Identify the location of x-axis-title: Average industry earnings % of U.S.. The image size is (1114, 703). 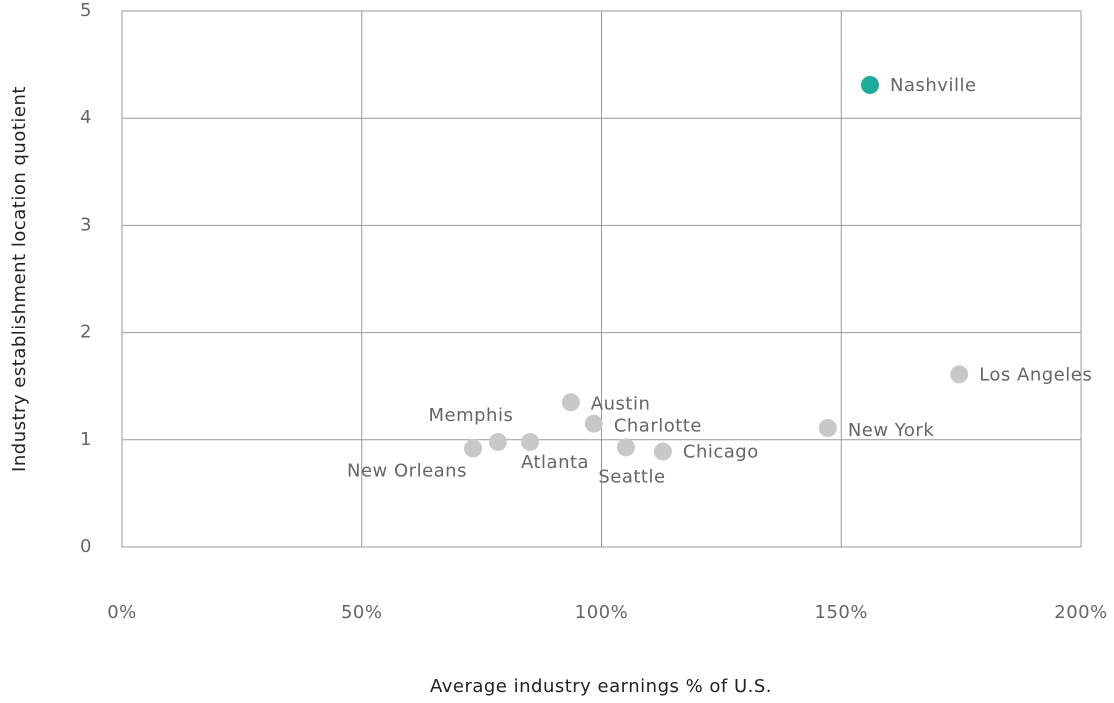
(601, 686).